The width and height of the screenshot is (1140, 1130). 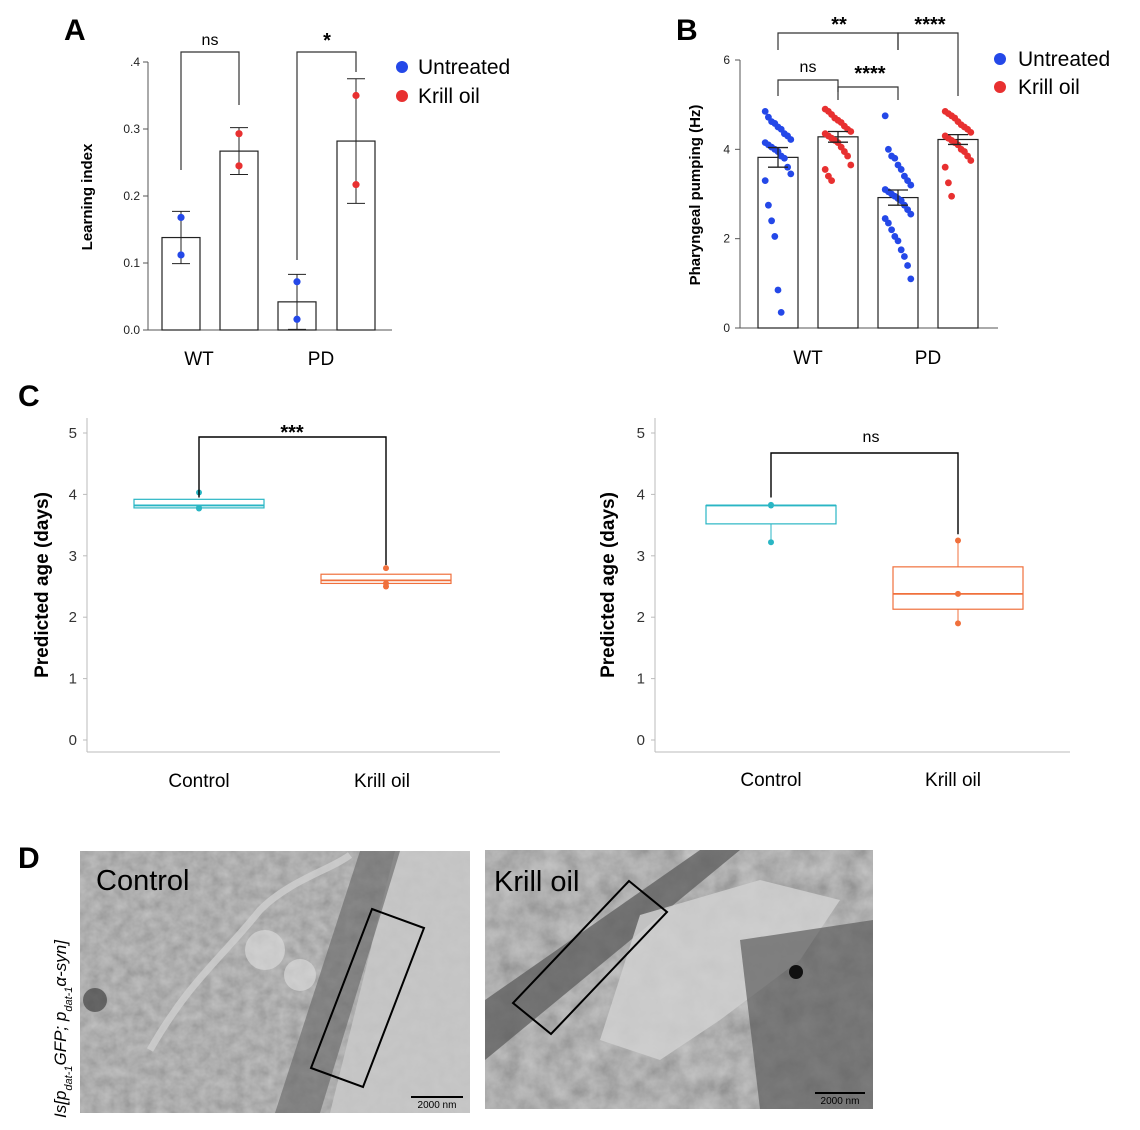 I want to click on d-label-sub1: dat-1, so click(x=69, y=1078).